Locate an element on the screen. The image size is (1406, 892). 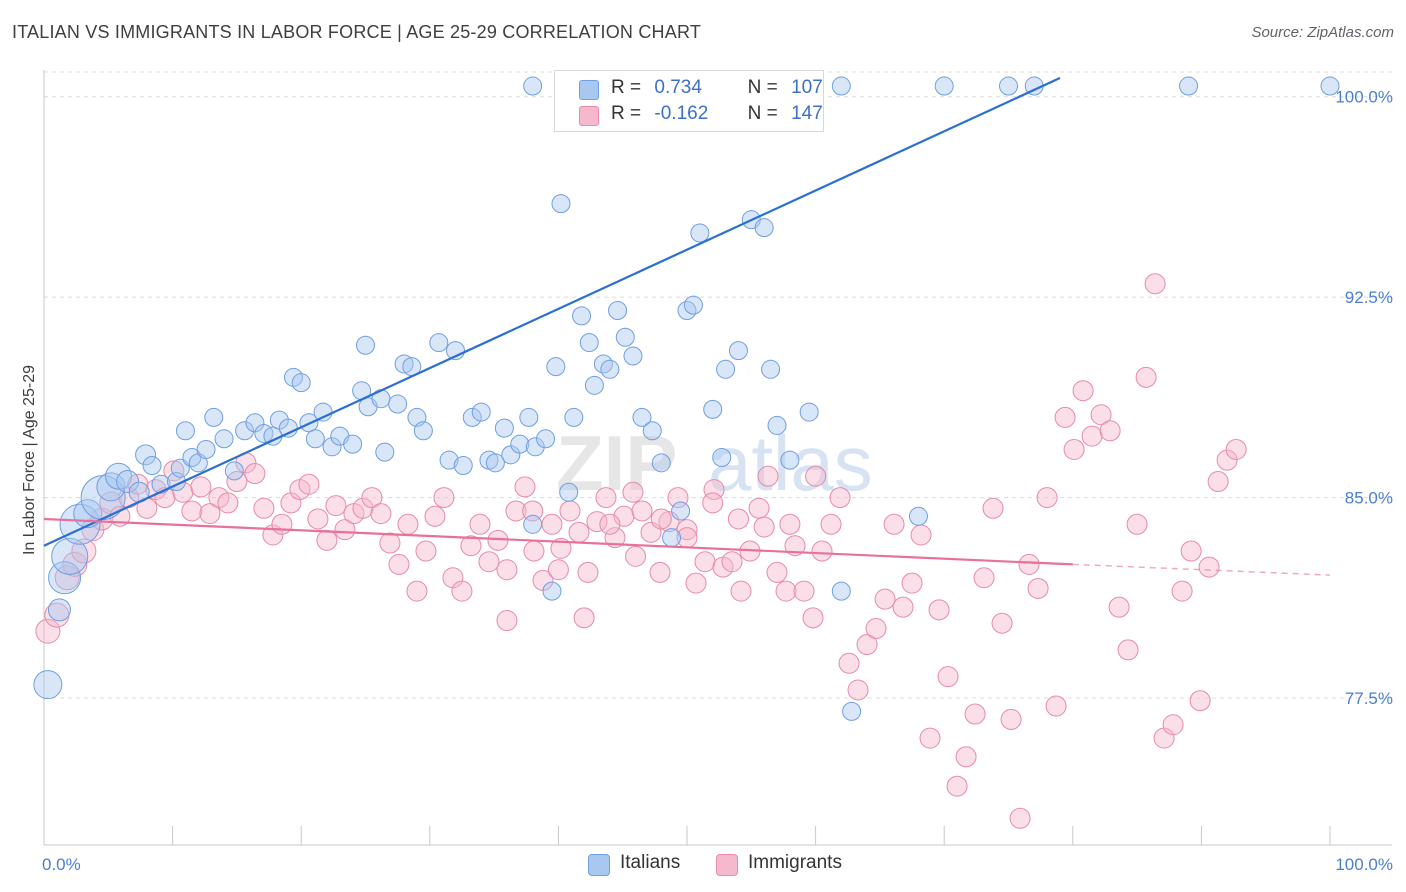
italians-r-label: R = is located at coordinates (626, 87).